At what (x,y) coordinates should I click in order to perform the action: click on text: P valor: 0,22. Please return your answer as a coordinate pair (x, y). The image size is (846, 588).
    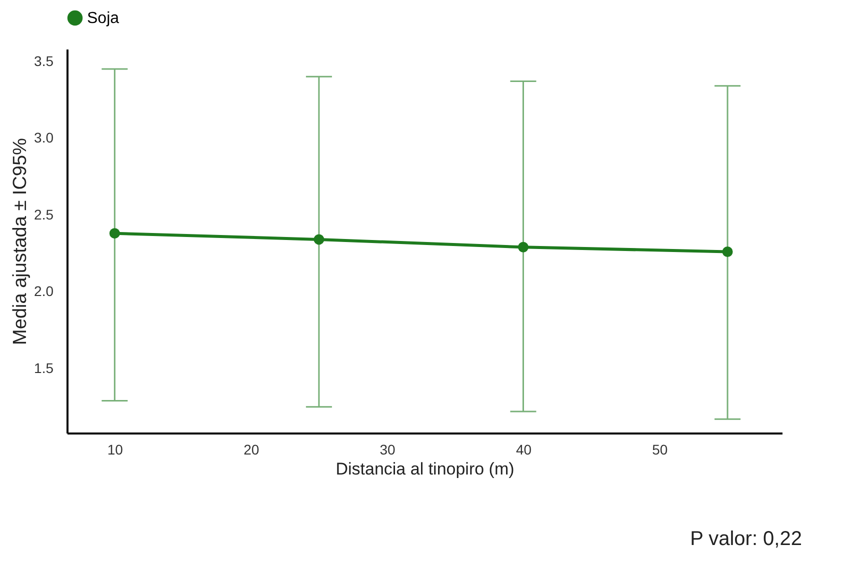
    Looking at the image, I should click on (746, 539).